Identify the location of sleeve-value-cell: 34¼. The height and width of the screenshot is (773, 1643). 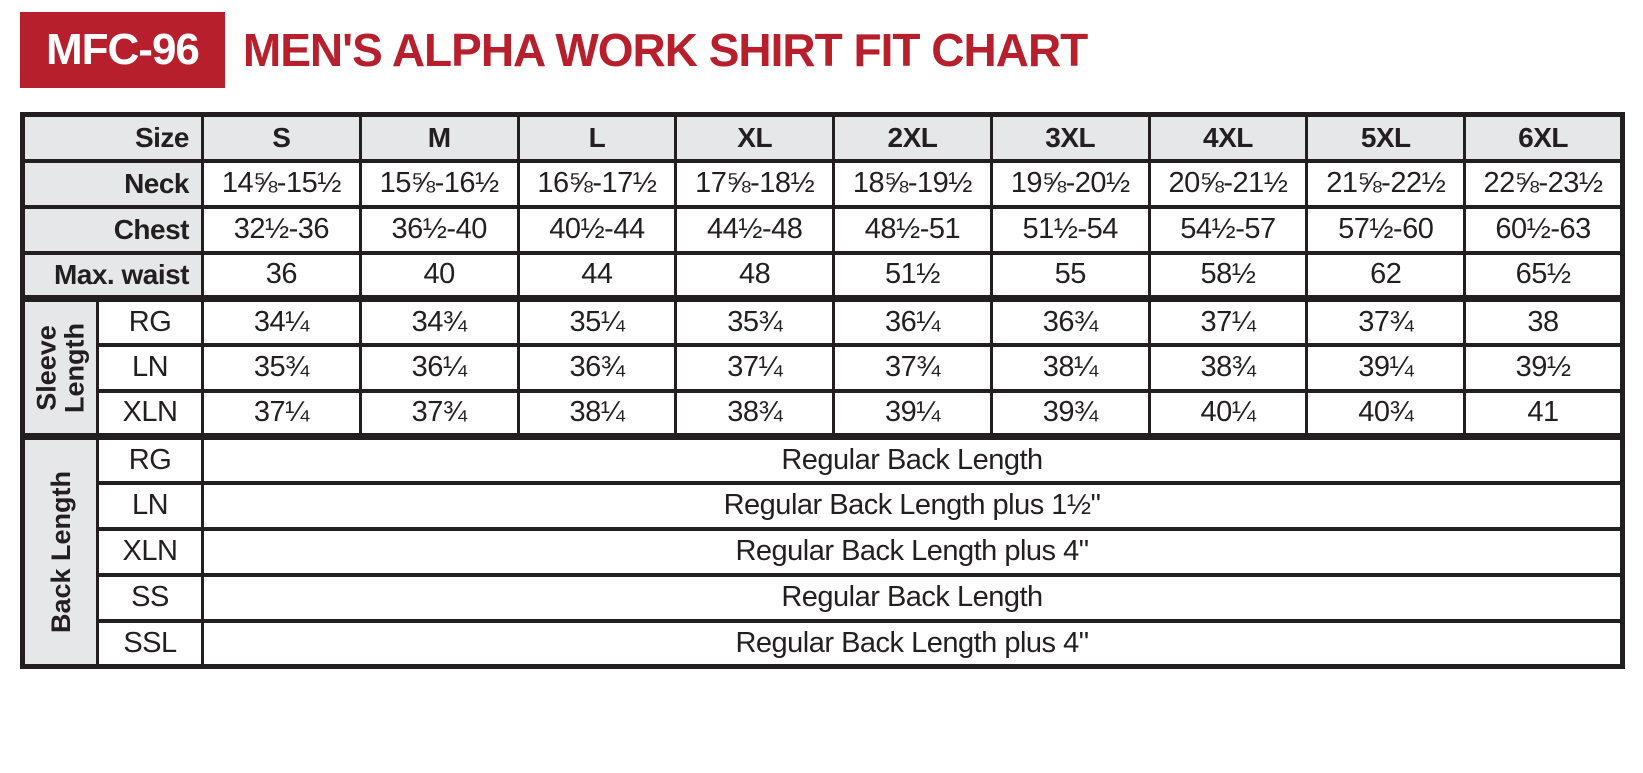
(281, 321).